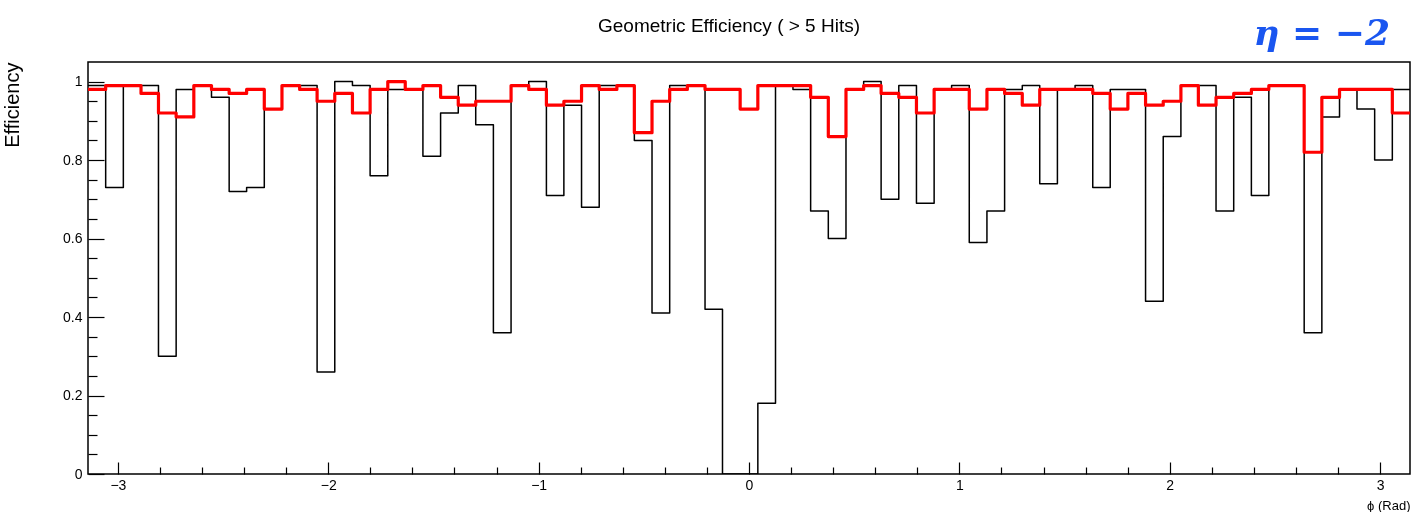 The height and width of the screenshot is (512, 1412). What do you see at coordinates (749, 484) in the screenshot?
I see `x-tick-label: 0` at bounding box center [749, 484].